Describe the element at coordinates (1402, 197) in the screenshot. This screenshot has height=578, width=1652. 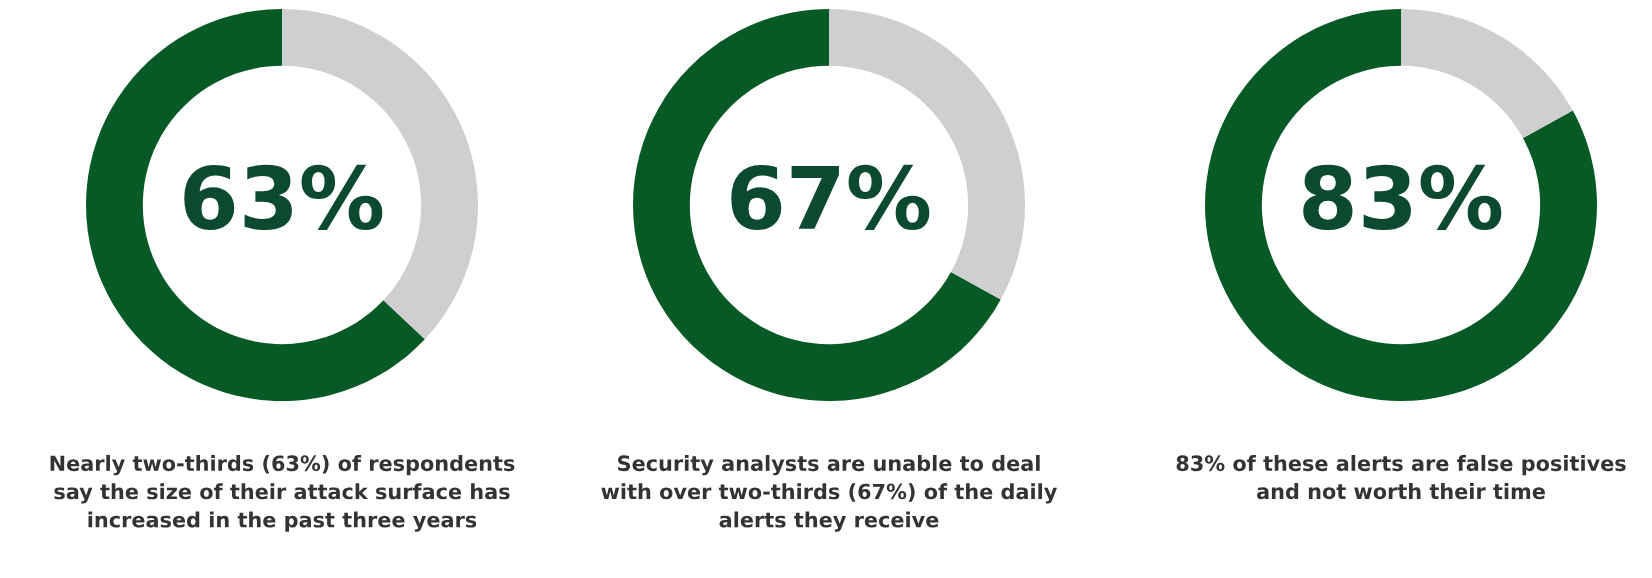
I see `text: 83%` at that location.